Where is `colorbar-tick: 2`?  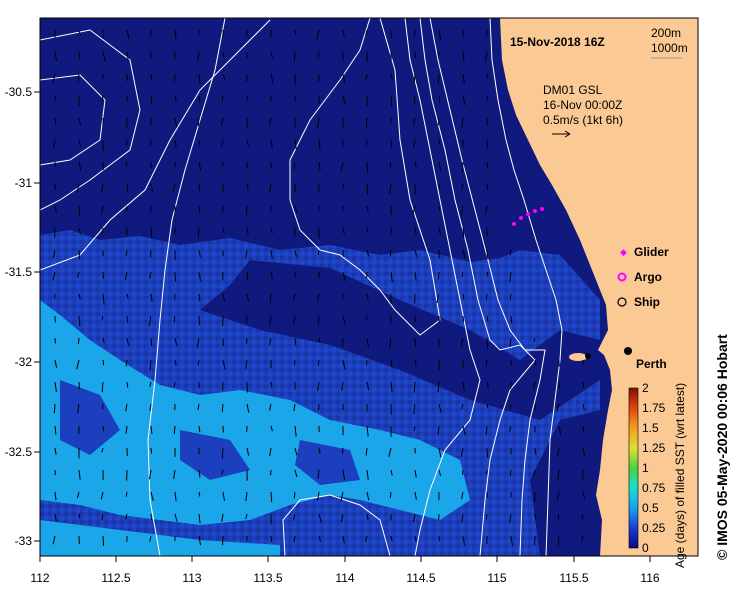 colorbar-tick: 2 is located at coordinates (645, 388).